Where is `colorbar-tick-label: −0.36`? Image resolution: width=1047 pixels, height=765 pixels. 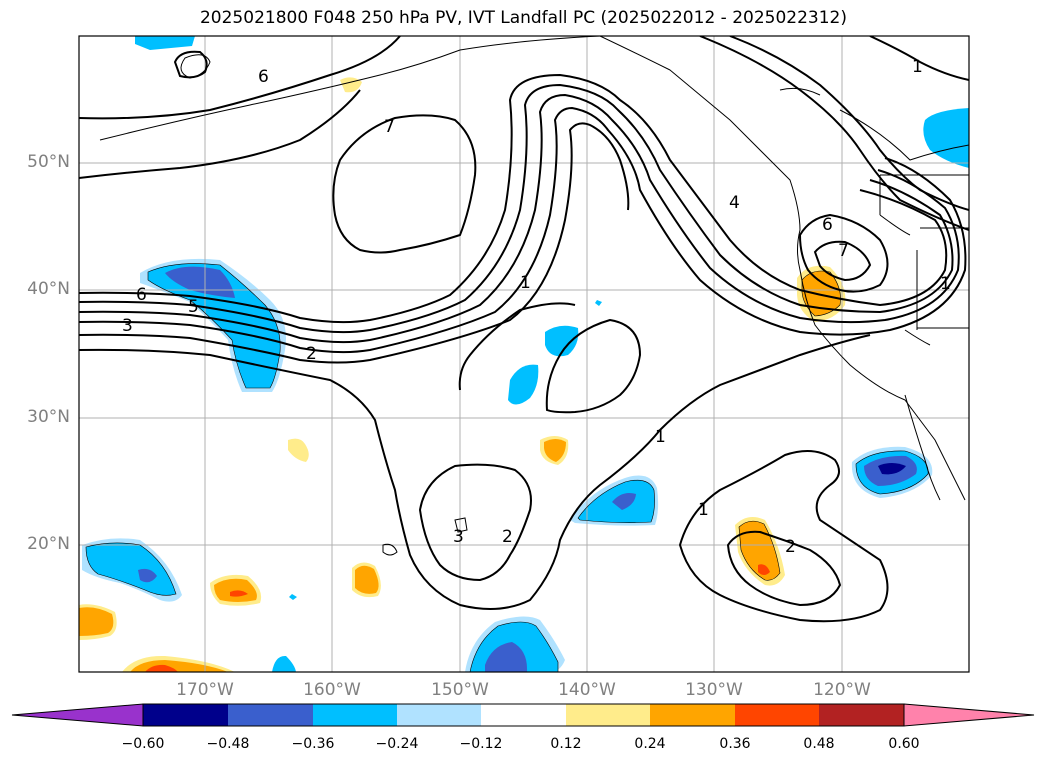 colorbar-tick-label: −0.36 is located at coordinates (313, 744).